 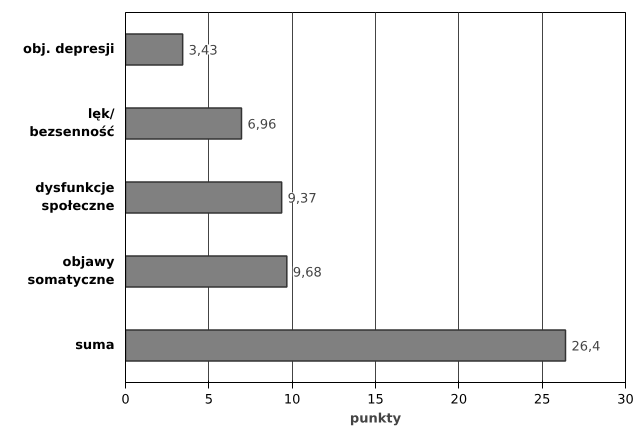 I want to click on y-tick-label: objawy somatyczne, so click(x=71, y=271).